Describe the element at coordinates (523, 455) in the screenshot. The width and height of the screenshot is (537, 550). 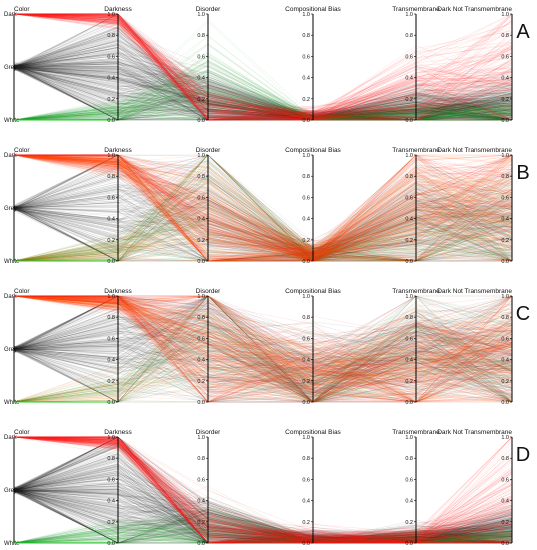
I see `panel-letter: D` at that location.